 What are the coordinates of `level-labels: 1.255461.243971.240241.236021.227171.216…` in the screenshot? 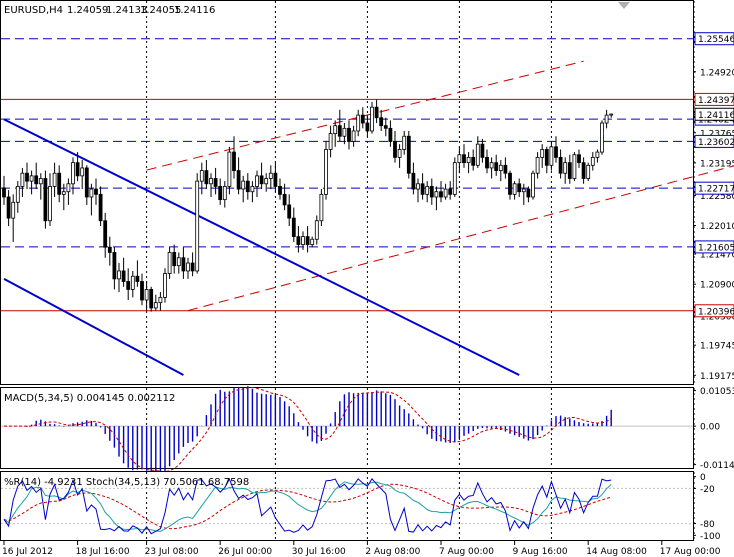 It's located at (714, 175).